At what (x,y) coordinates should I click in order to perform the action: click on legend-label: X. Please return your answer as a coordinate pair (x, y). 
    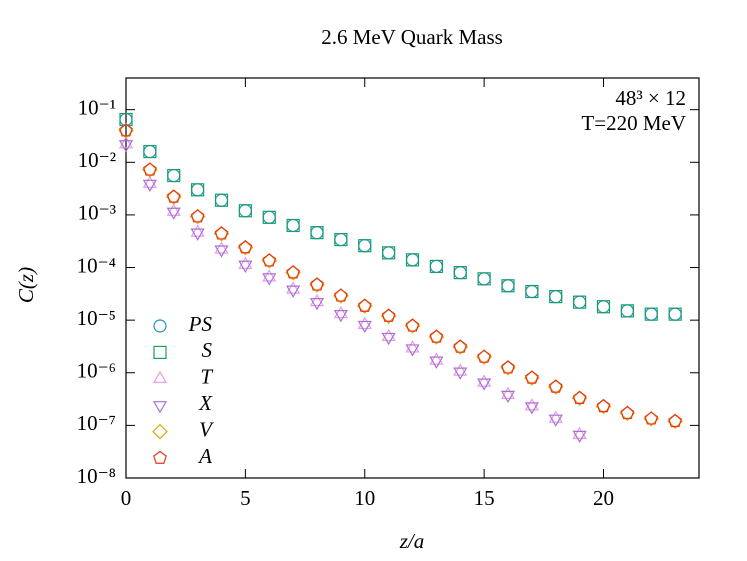
    Looking at the image, I should click on (205, 403).